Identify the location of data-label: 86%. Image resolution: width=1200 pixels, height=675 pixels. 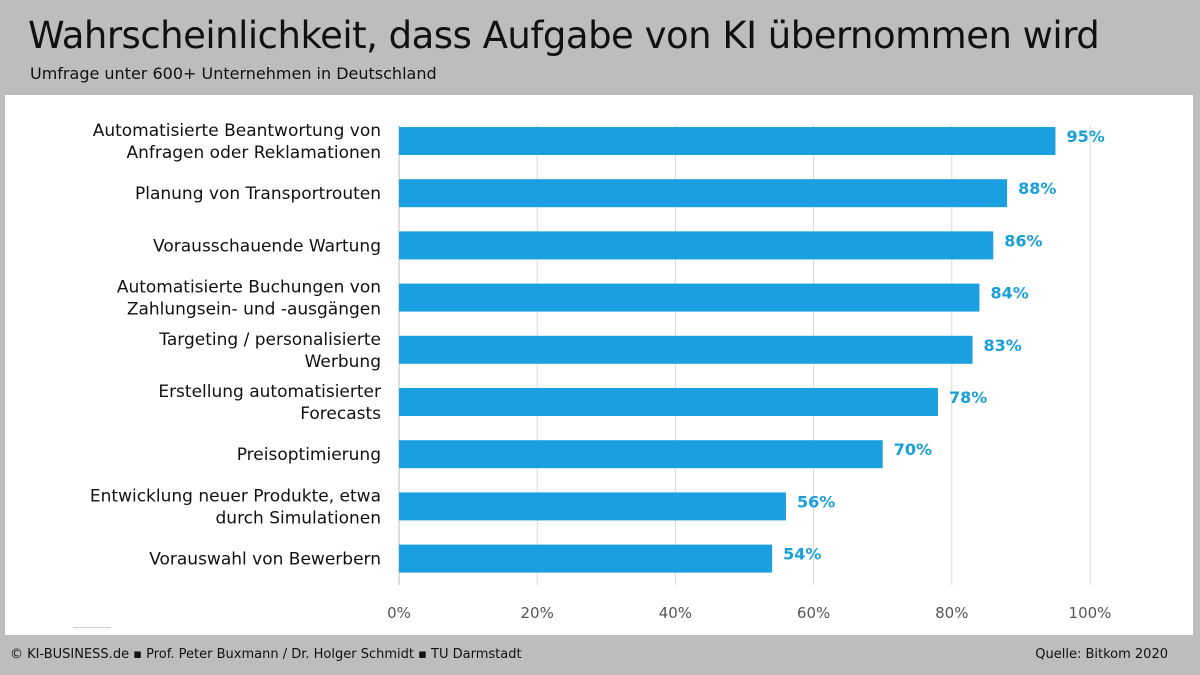
(1023, 240).